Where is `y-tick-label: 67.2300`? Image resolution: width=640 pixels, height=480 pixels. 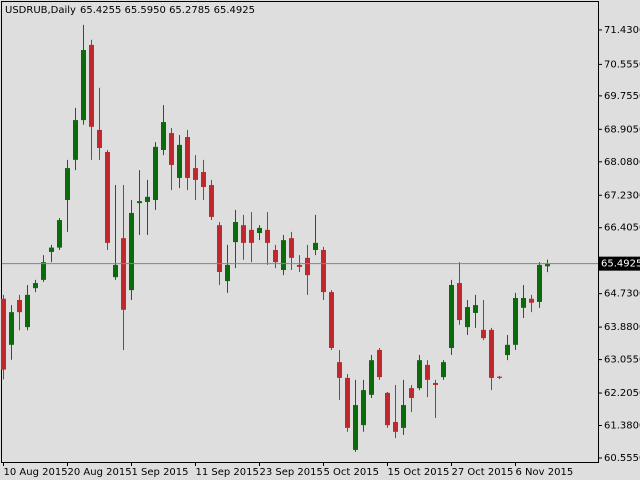
y-tick-label: 67.2300 is located at coordinates (622, 195).